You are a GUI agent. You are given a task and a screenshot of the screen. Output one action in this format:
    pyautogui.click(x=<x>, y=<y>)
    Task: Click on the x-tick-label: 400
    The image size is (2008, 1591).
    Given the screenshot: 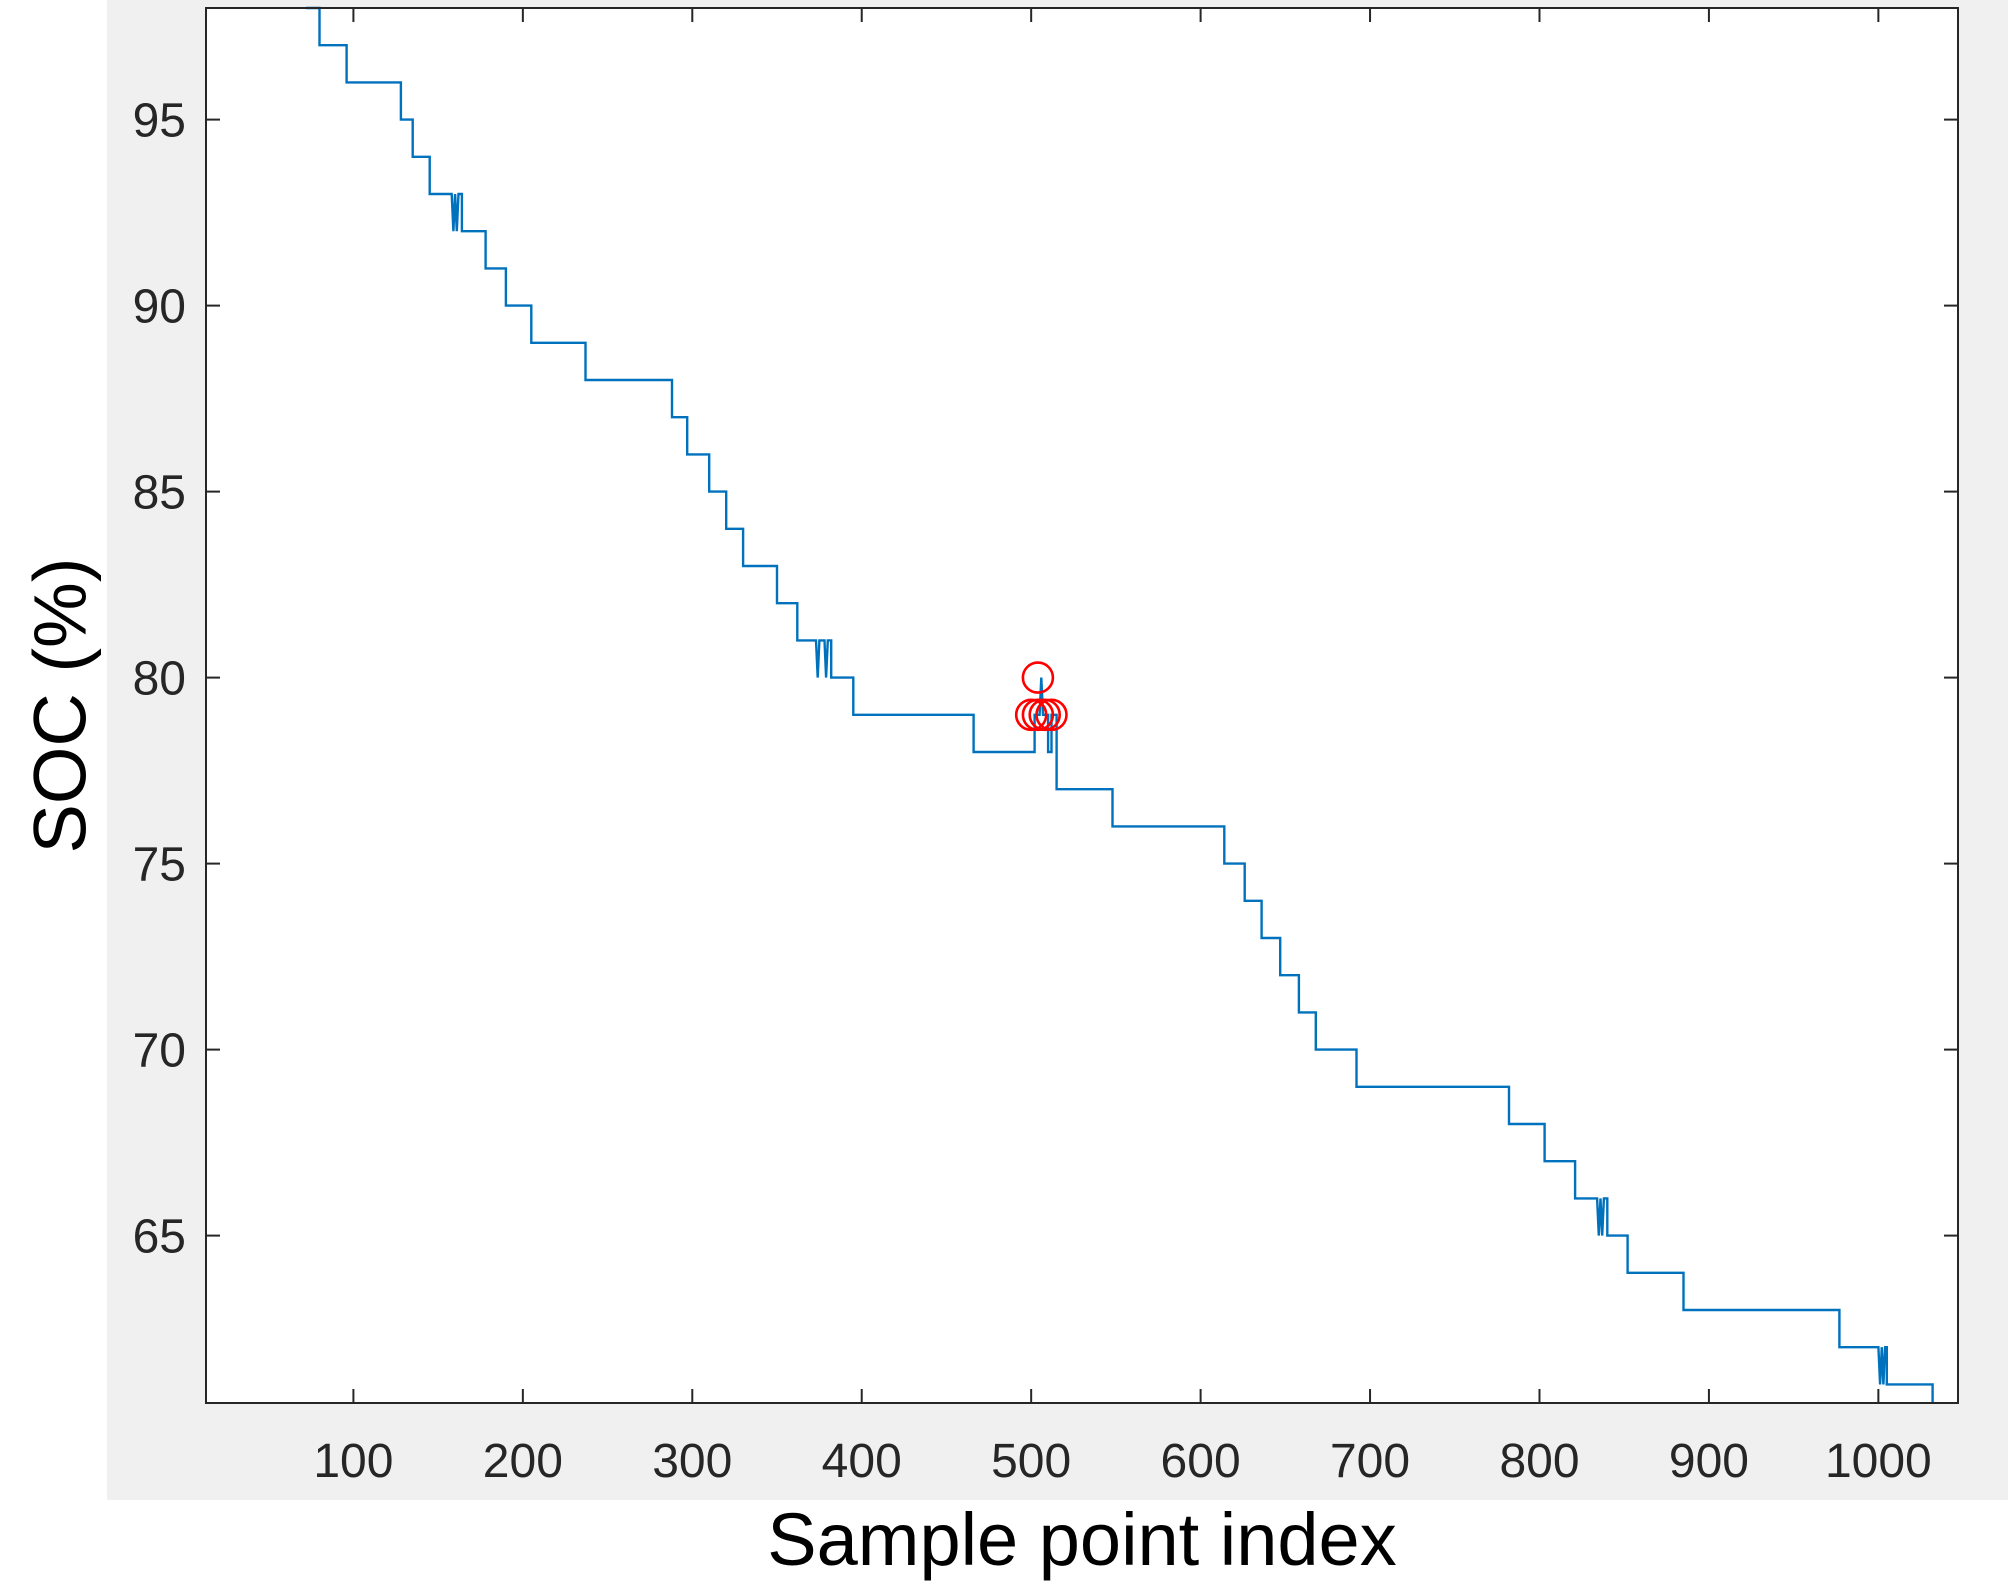 What is the action you would take?
    pyautogui.click(x=862, y=1461)
    